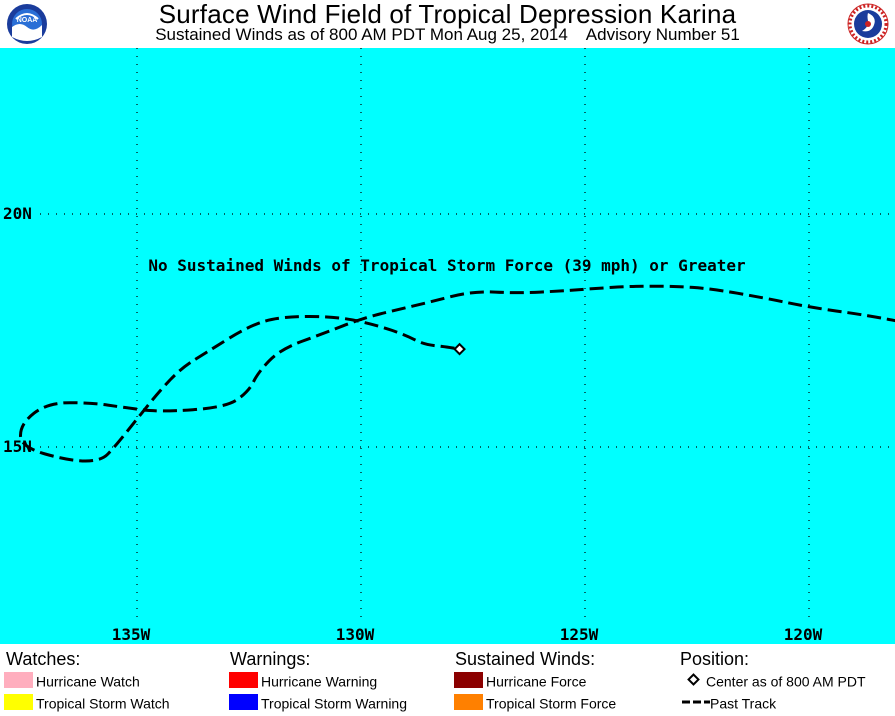 Image resolution: width=895 pixels, height=716 pixels. What do you see at coordinates (579, 634) in the screenshot?
I see `longitude-label: 125W` at bounding box center [579, 634].